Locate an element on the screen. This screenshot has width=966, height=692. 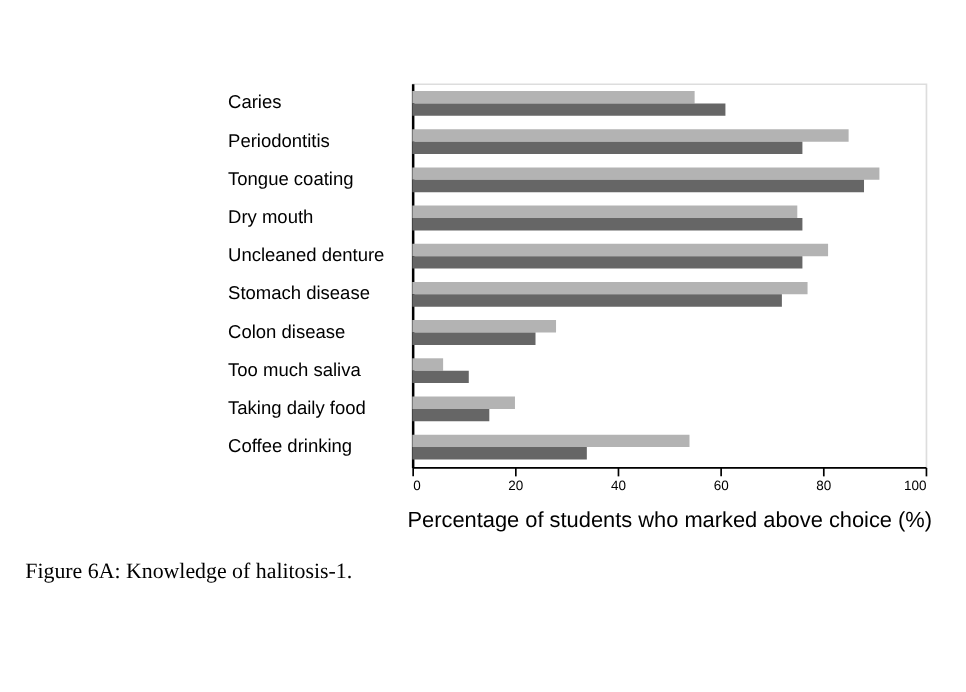
x-axis-title: Percentage of students who marked above choice (%) is located at coordinates (670, 520).